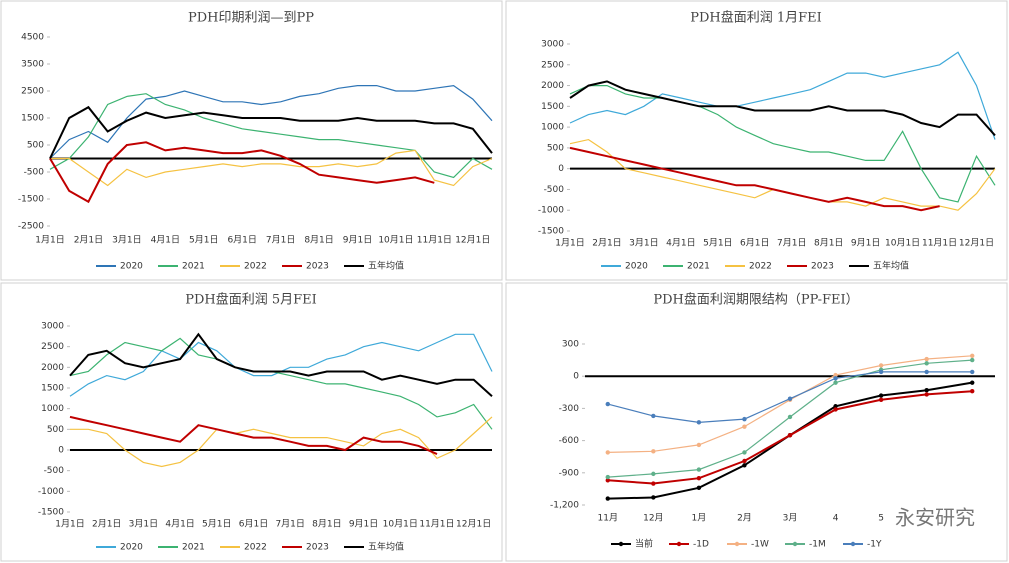 Image resolution: width=1009 pixels, height=563 pixels. Describe the element at coordinates (251, 18) in the screenshot. I see `chart-title: PDH印期利润—到PP` at that location.